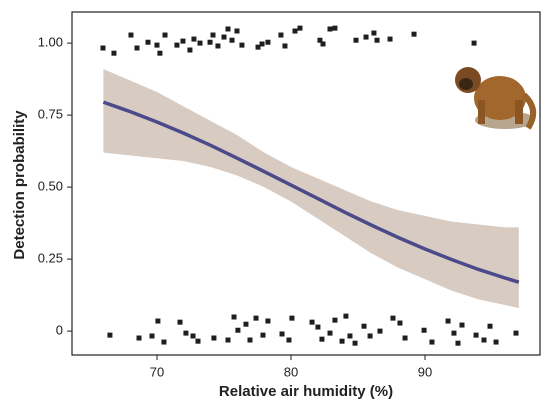  Describe the element at coordinates (291, 371) in the screenshot. I see `x-tick-label: 80` at that location.